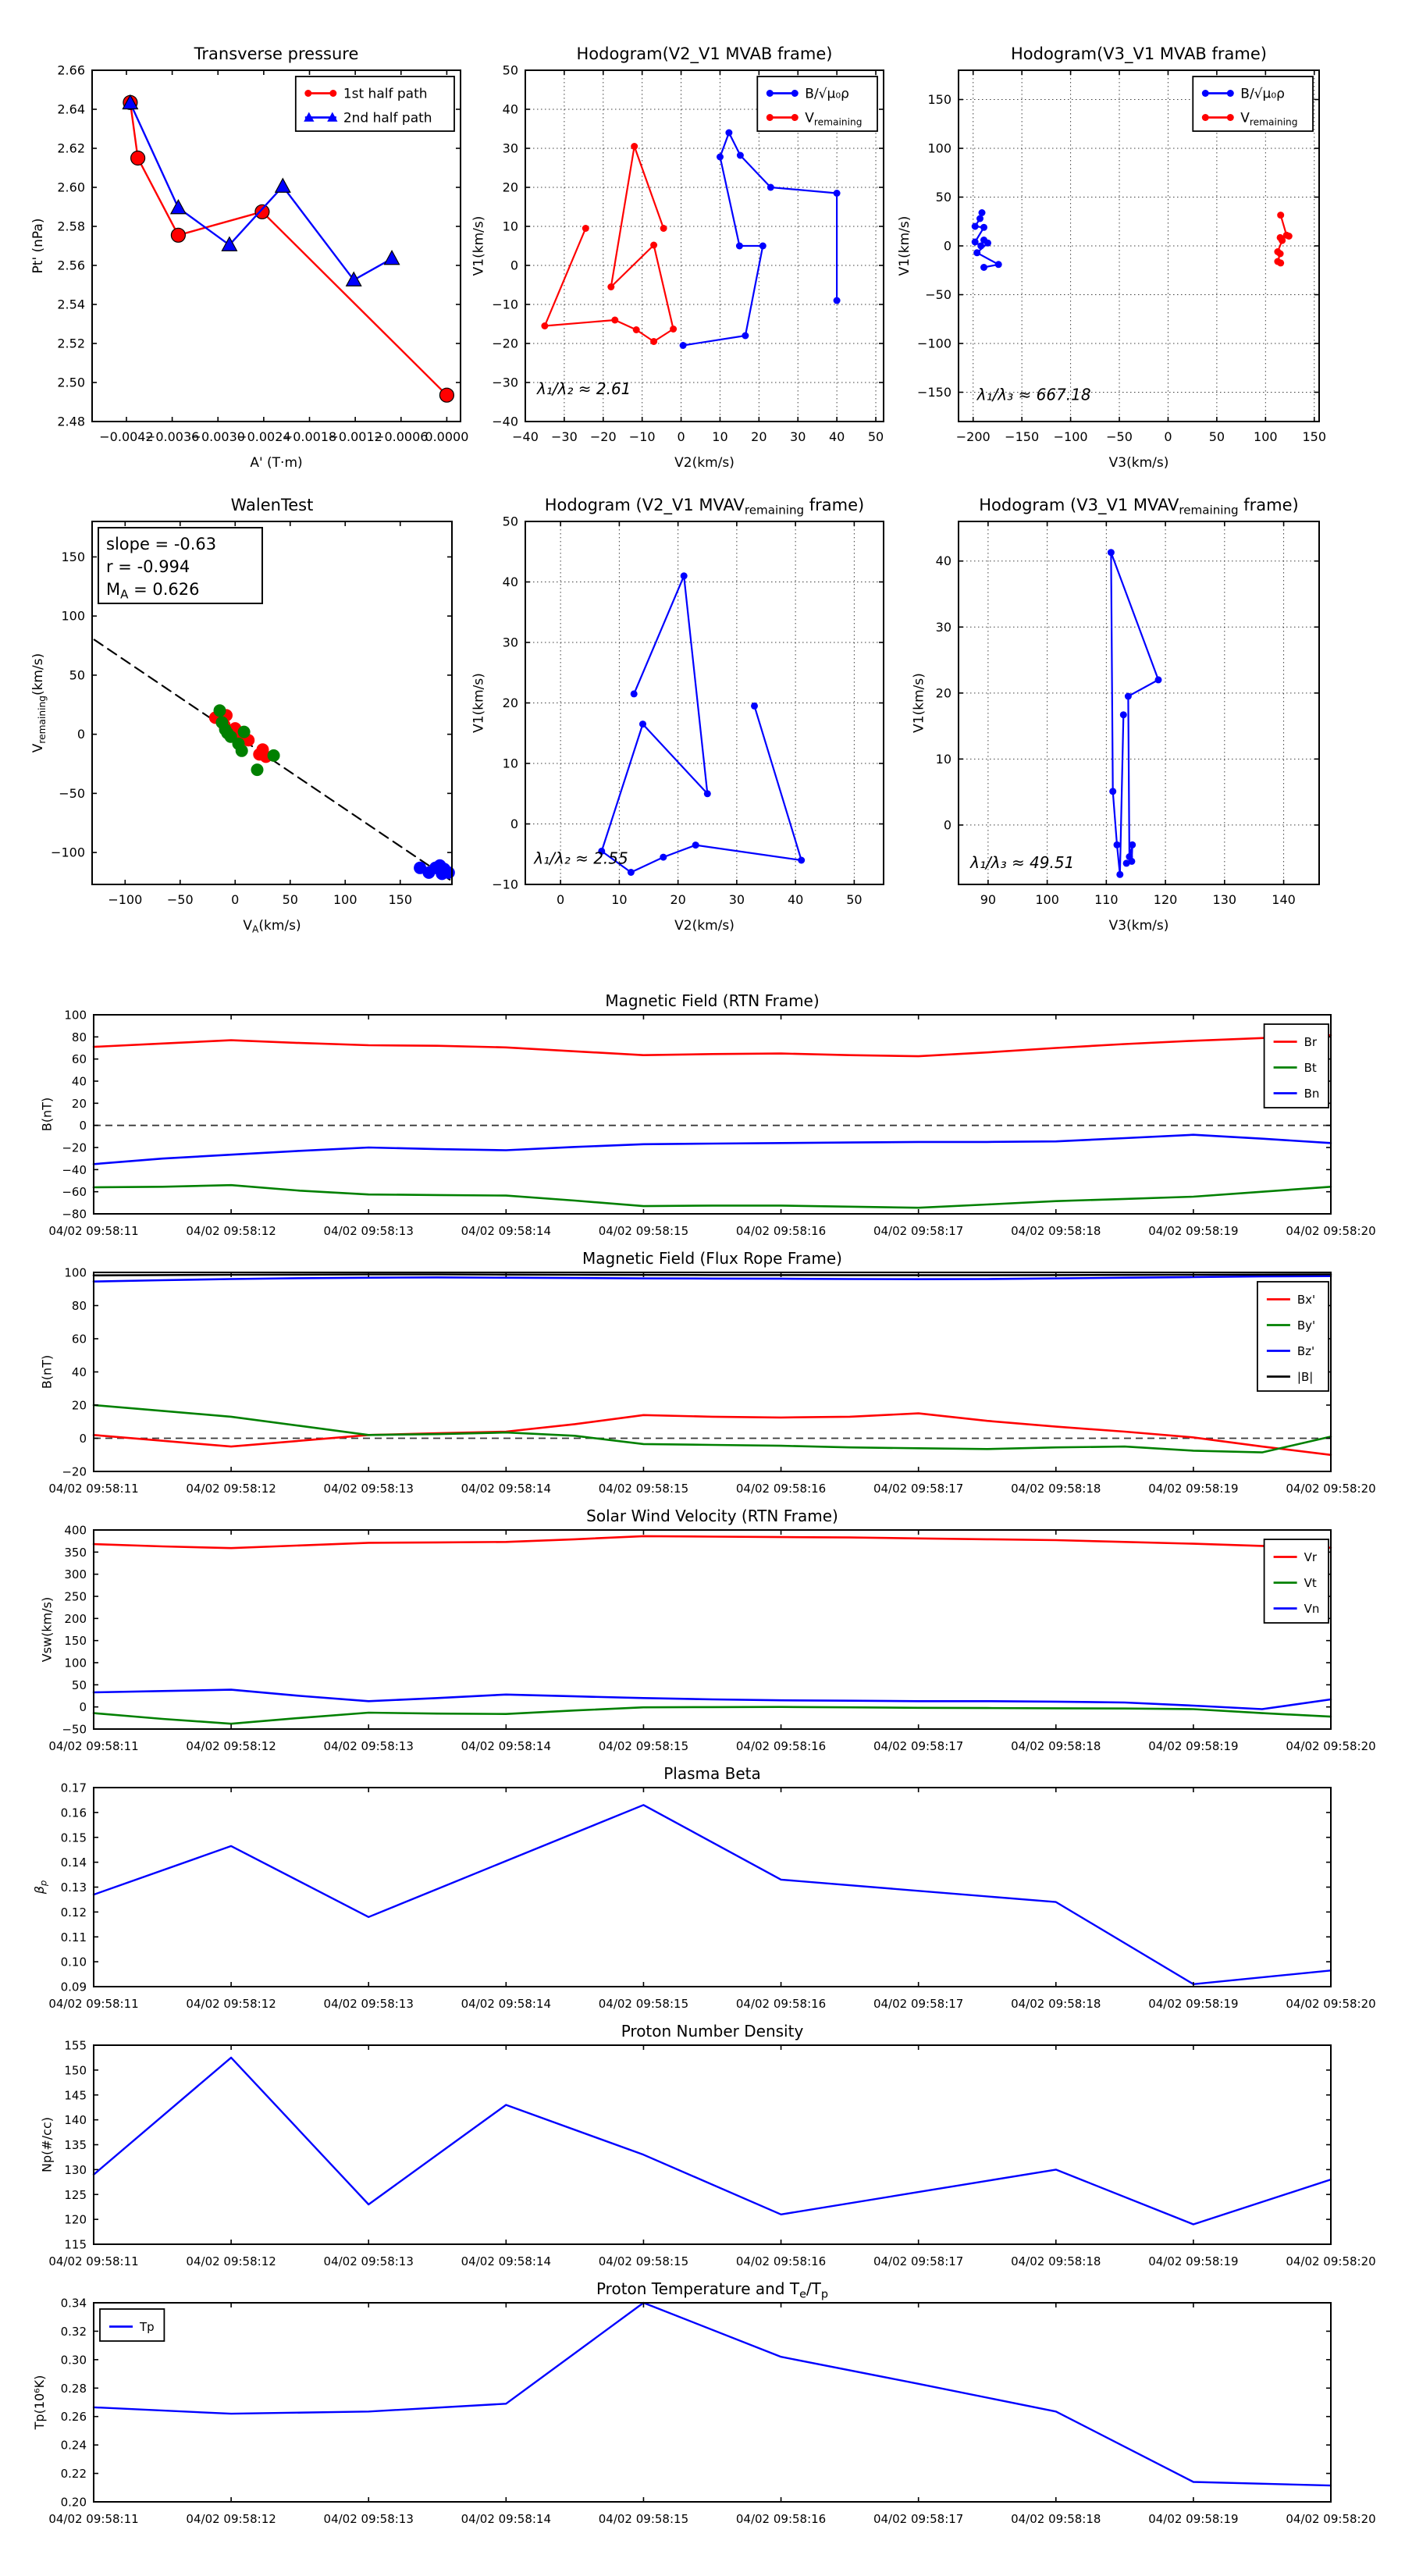  What do you see at coordinates (74, 2360) in the screenshot?
I see `svg-text: 0.30` at bounding box center [74, 2360].